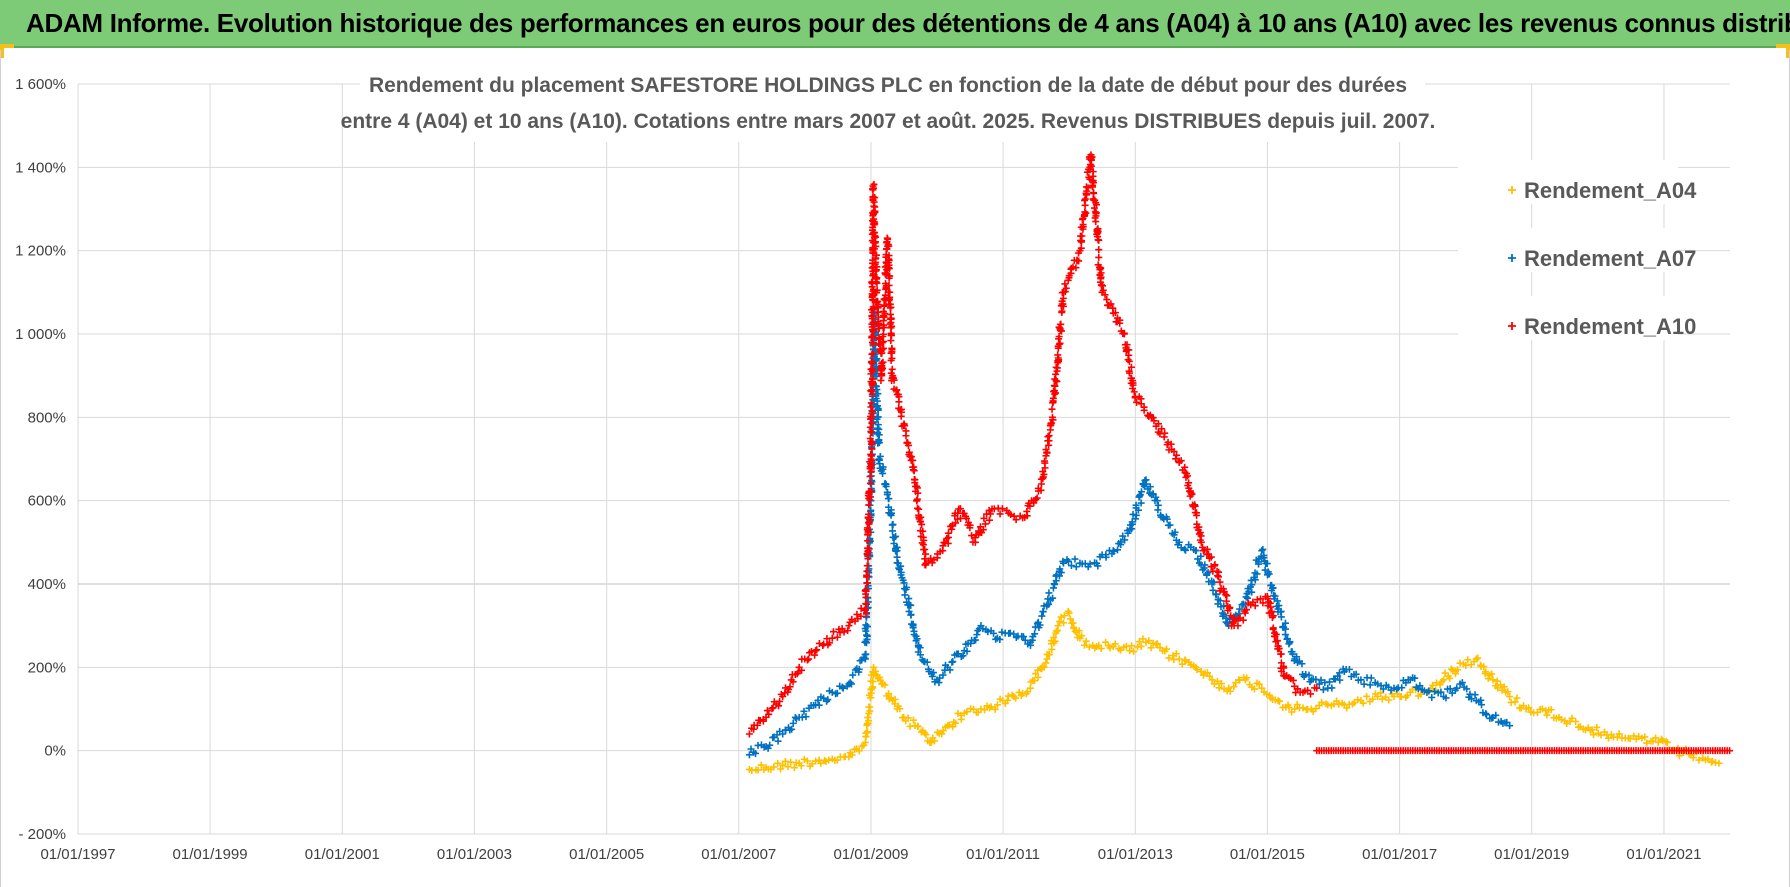  Describe the element at coordinates (40, 334) in the screenshot. I see `y-tick-label: 1 000%` at that location.